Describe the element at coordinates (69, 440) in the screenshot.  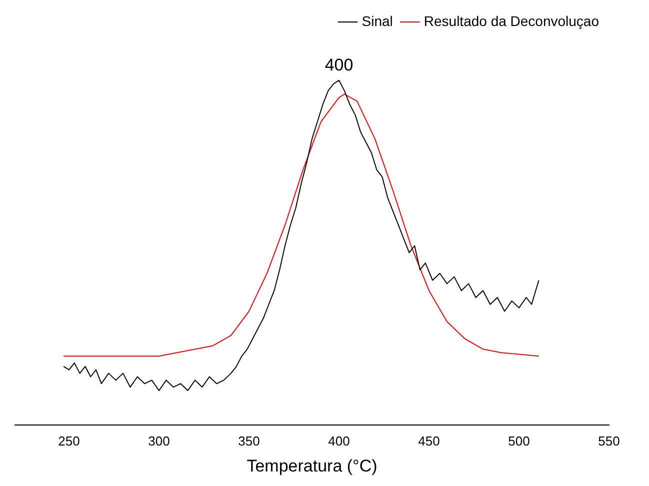
I see `x-tick-label: 250` at that location.